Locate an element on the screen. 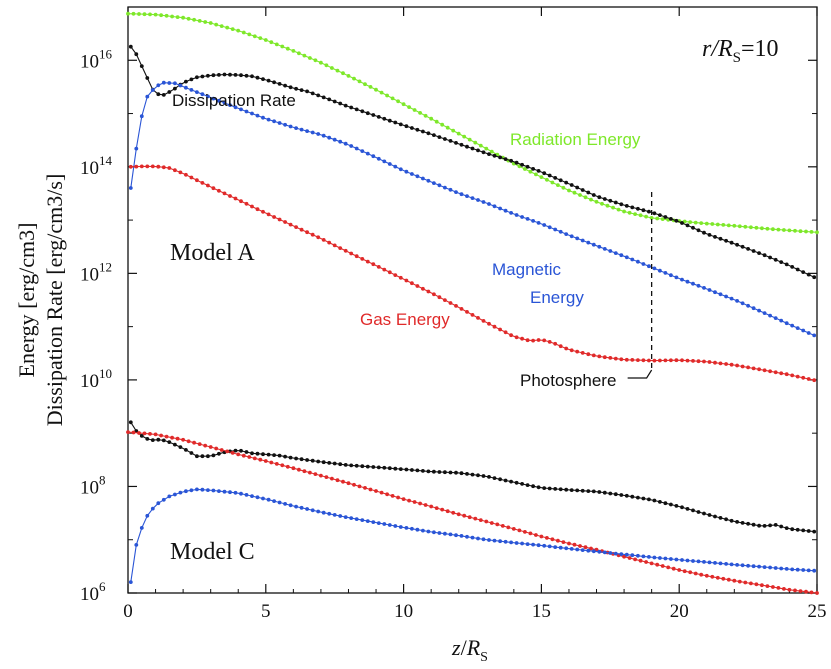 Image resolution: width=831 pixels, height=669 pixels. y-axis-title-line2: Dissipation Rate [erg/cm3/s] is located at coordinates (54, 300).